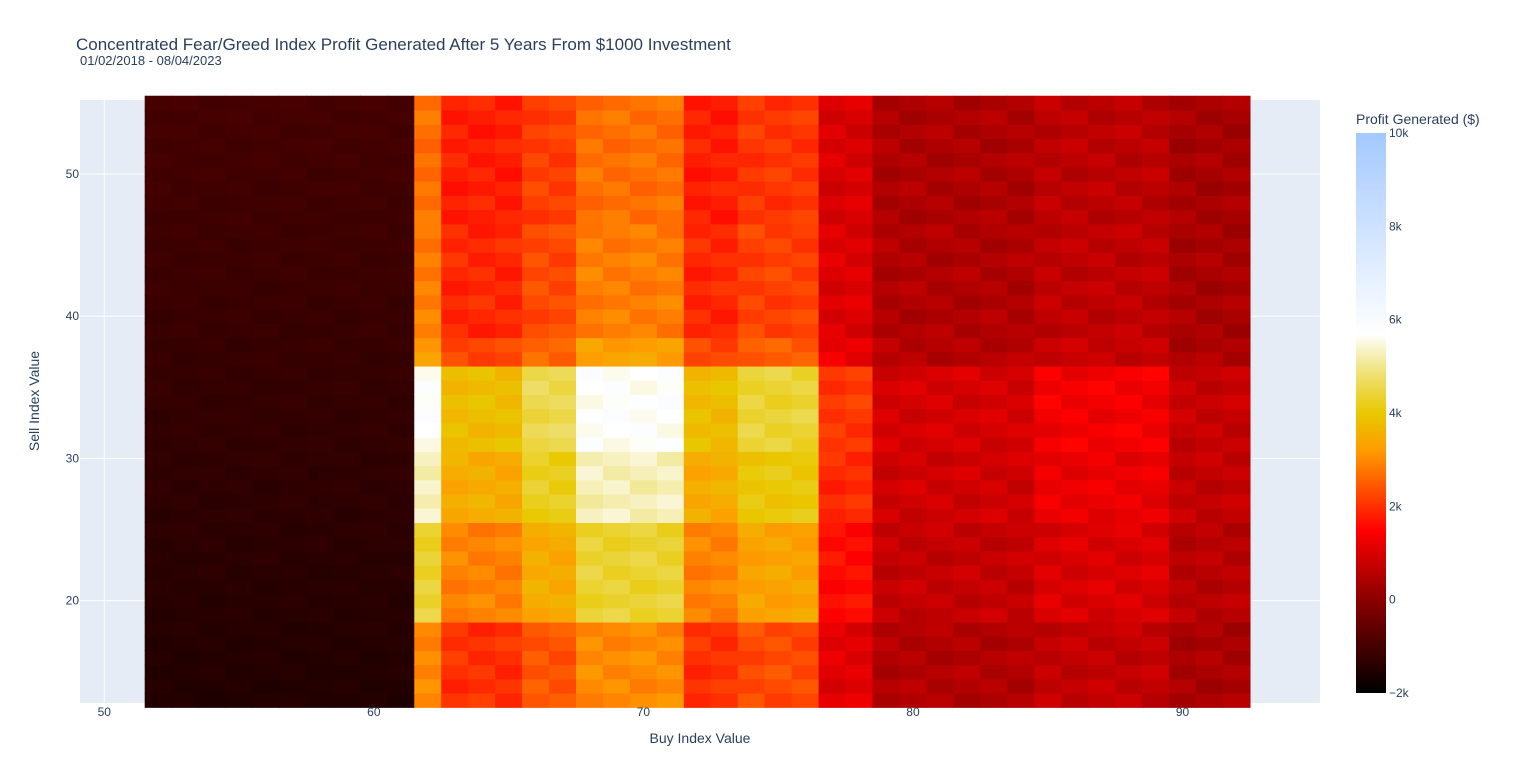 The image size is (1520, 783). I want to click on y-tick-label: 40, so click(73, 316).